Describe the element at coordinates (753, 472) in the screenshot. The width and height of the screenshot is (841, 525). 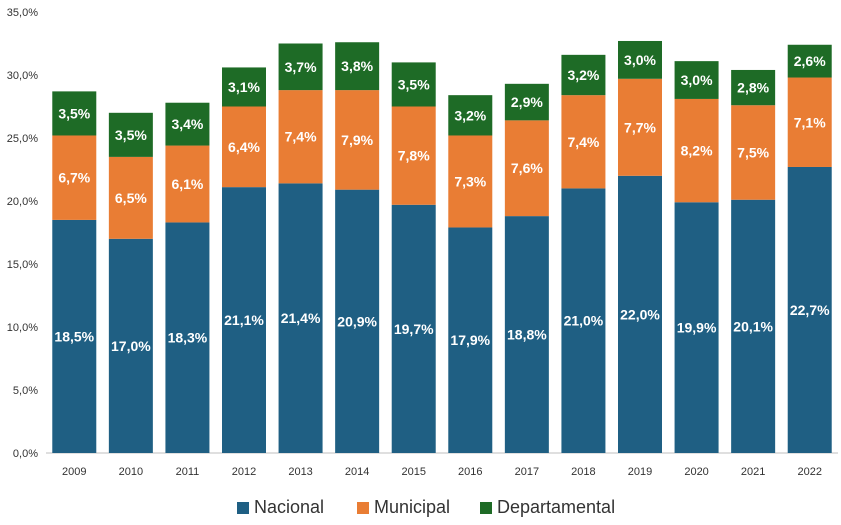
I see `x-tick-label: 2021` at that location.